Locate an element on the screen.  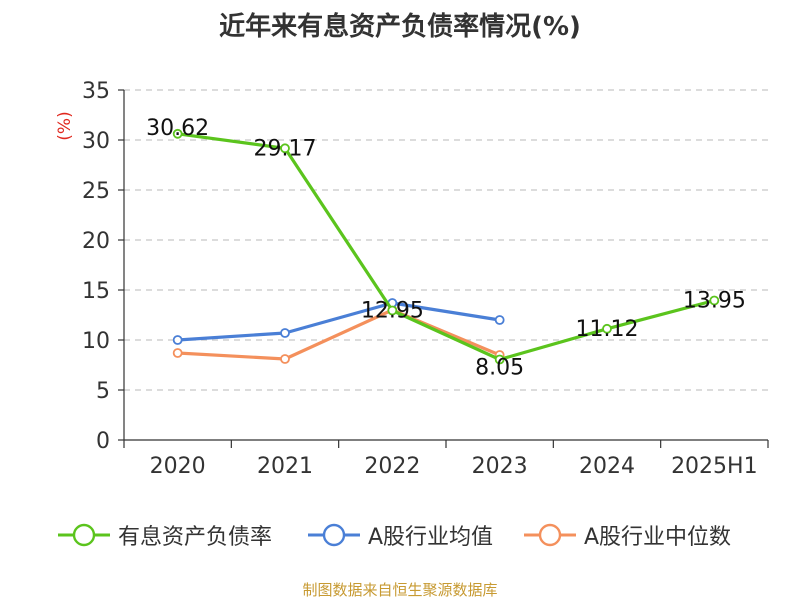
y-tick-label: 10 is located at coordinates (96, 341).